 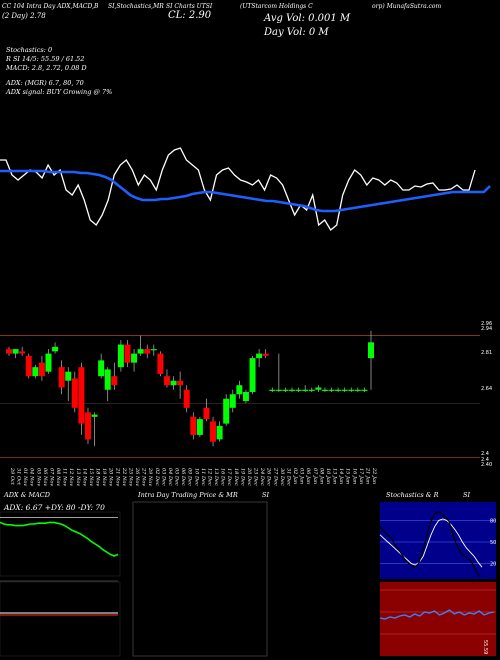 I want to click on intraday-panel-title: Intra Day Trading Price & MR, so click(x=188, y=495).